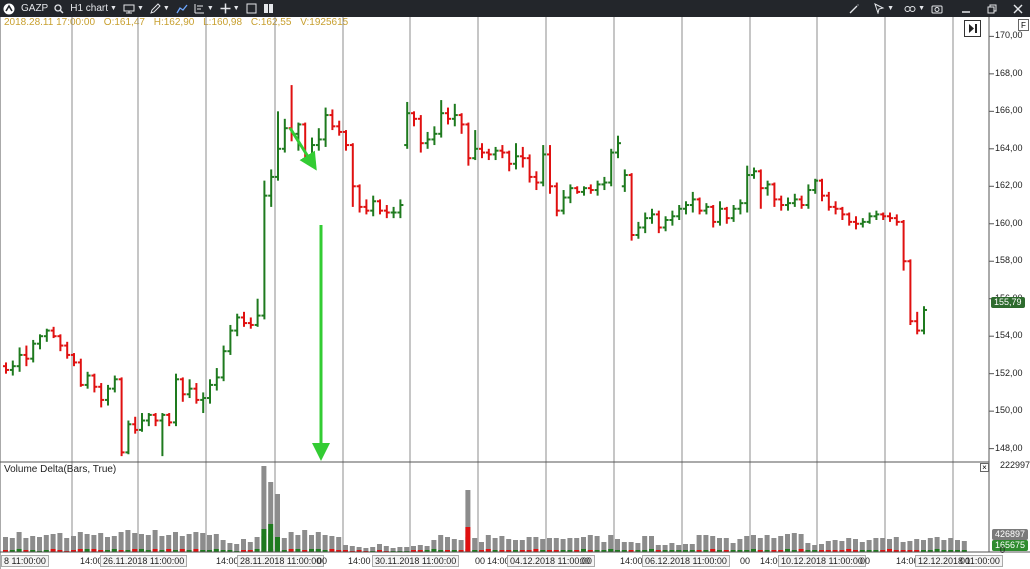 The image size is (1030, 569). Describe the element at coordinates (1009, 260) in the screenshot. I see `price-axis-label: 158,00` at that location.